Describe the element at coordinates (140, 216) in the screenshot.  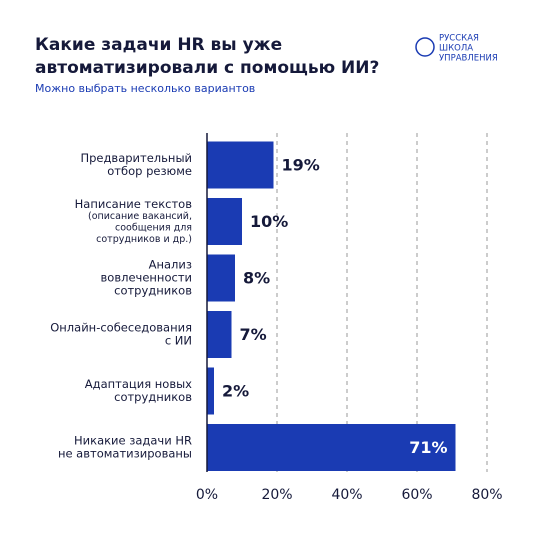
I see `category-note: (описание вакансий,` at that location.